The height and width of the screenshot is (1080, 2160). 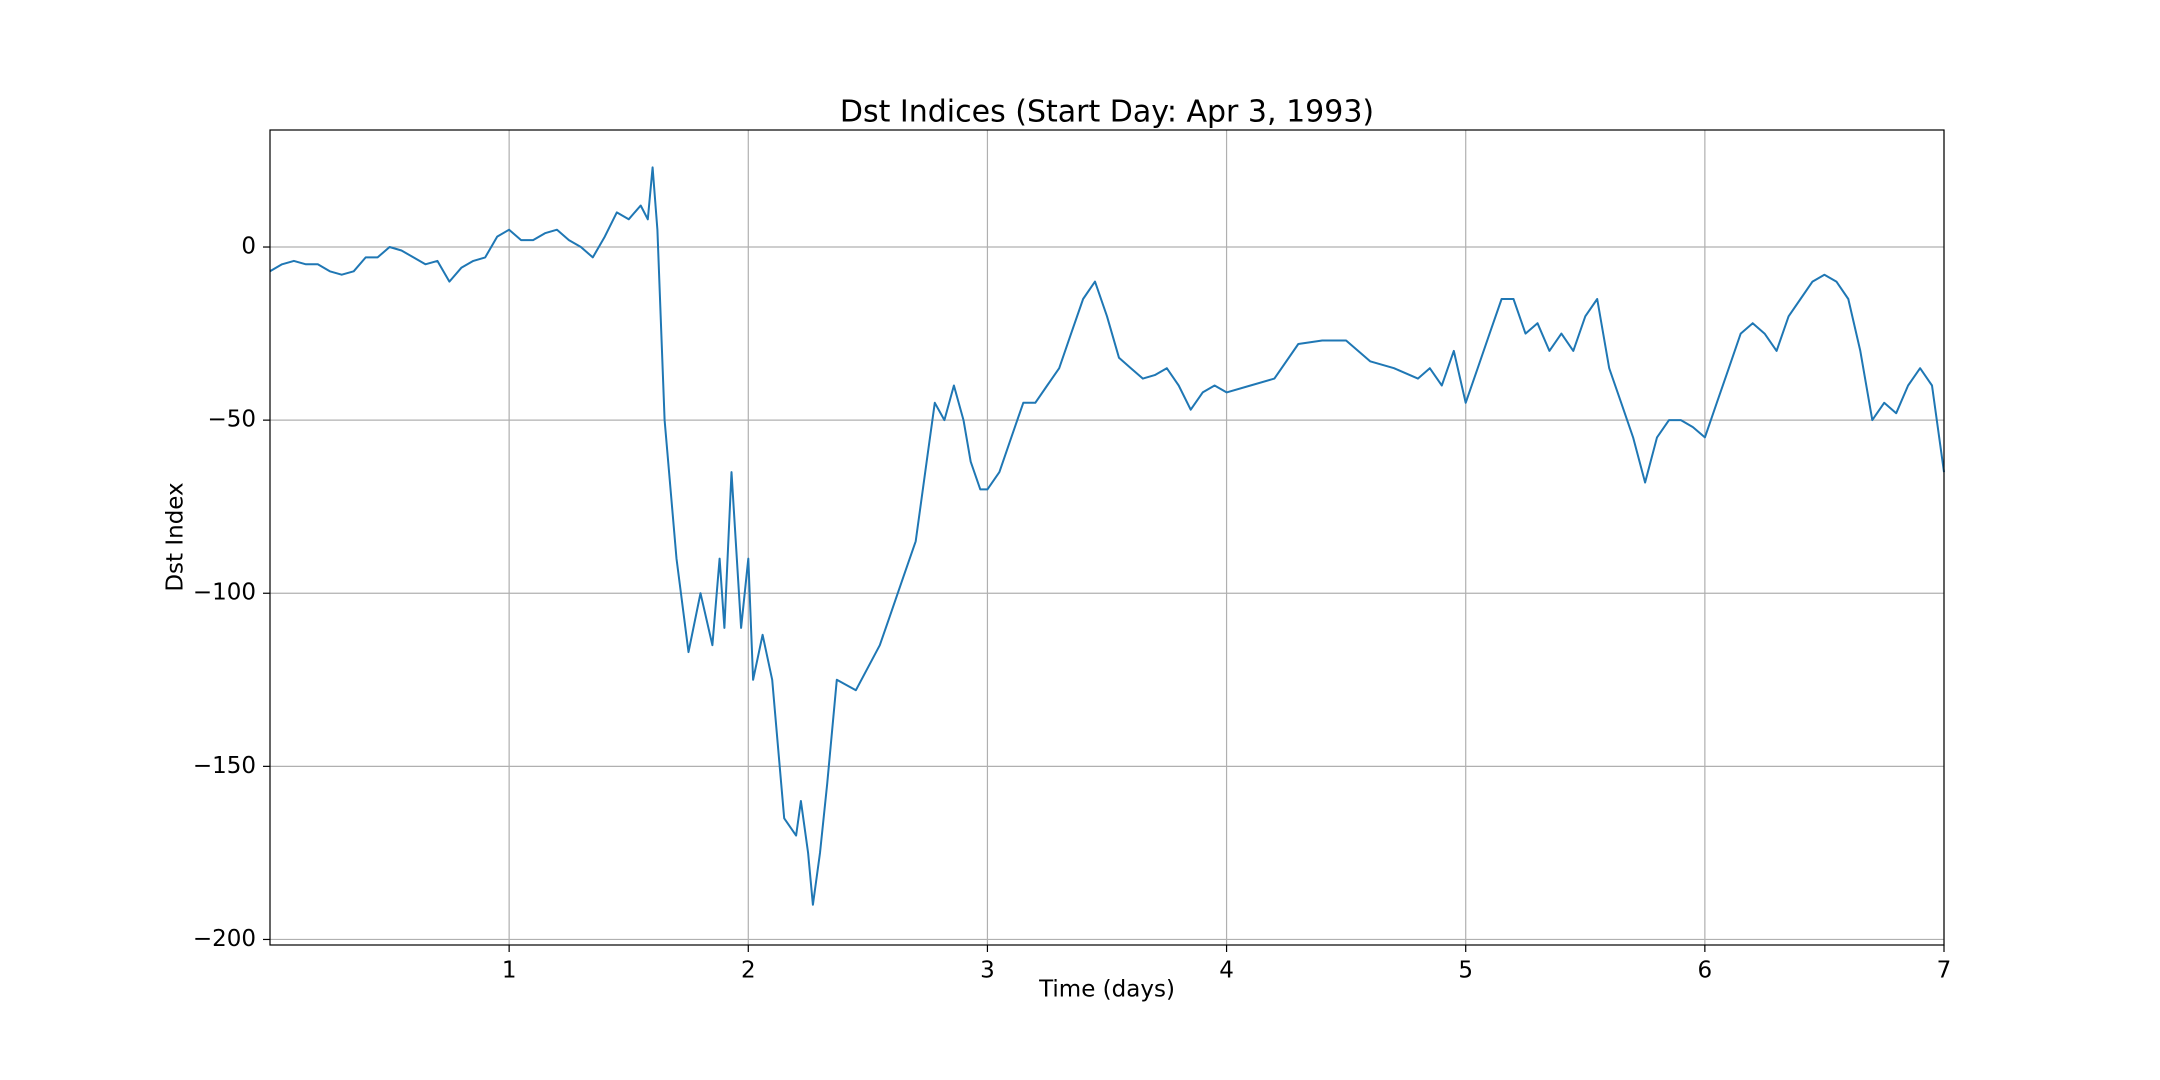 What do you see at coordinates (224, 766) in the screenshot?
I see `y-tick-label: −150` at bounding box center [224, 766].